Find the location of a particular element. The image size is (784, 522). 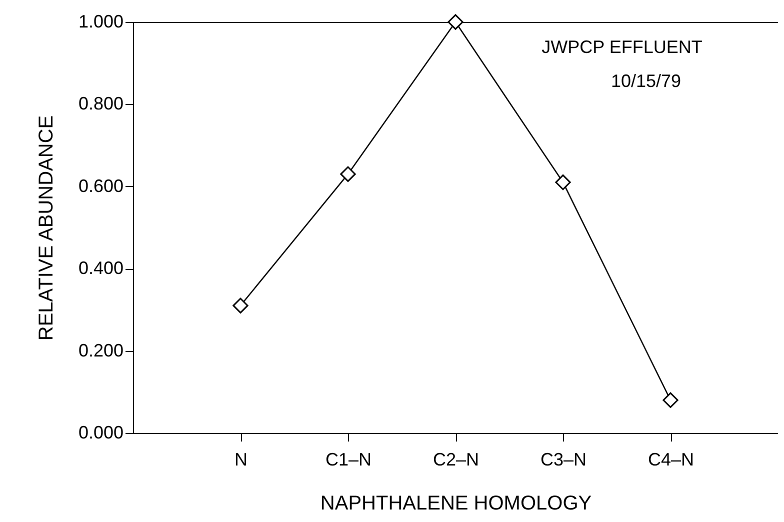

x-tick-label: N is located at coordinates (241, 460).